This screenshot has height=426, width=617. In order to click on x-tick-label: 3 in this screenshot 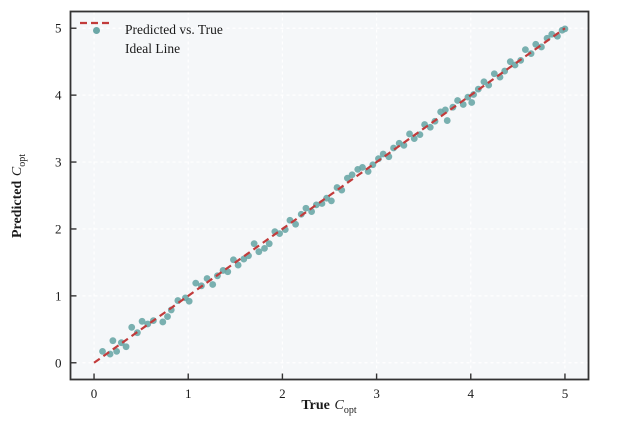, I will do `click(376, 393)`.